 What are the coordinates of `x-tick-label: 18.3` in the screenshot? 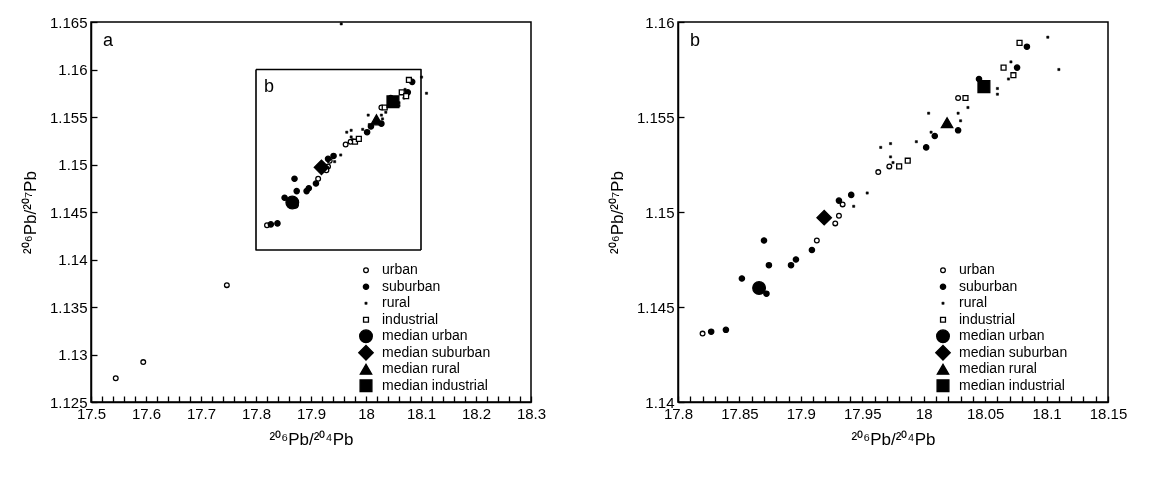 It's located at (531, 413).